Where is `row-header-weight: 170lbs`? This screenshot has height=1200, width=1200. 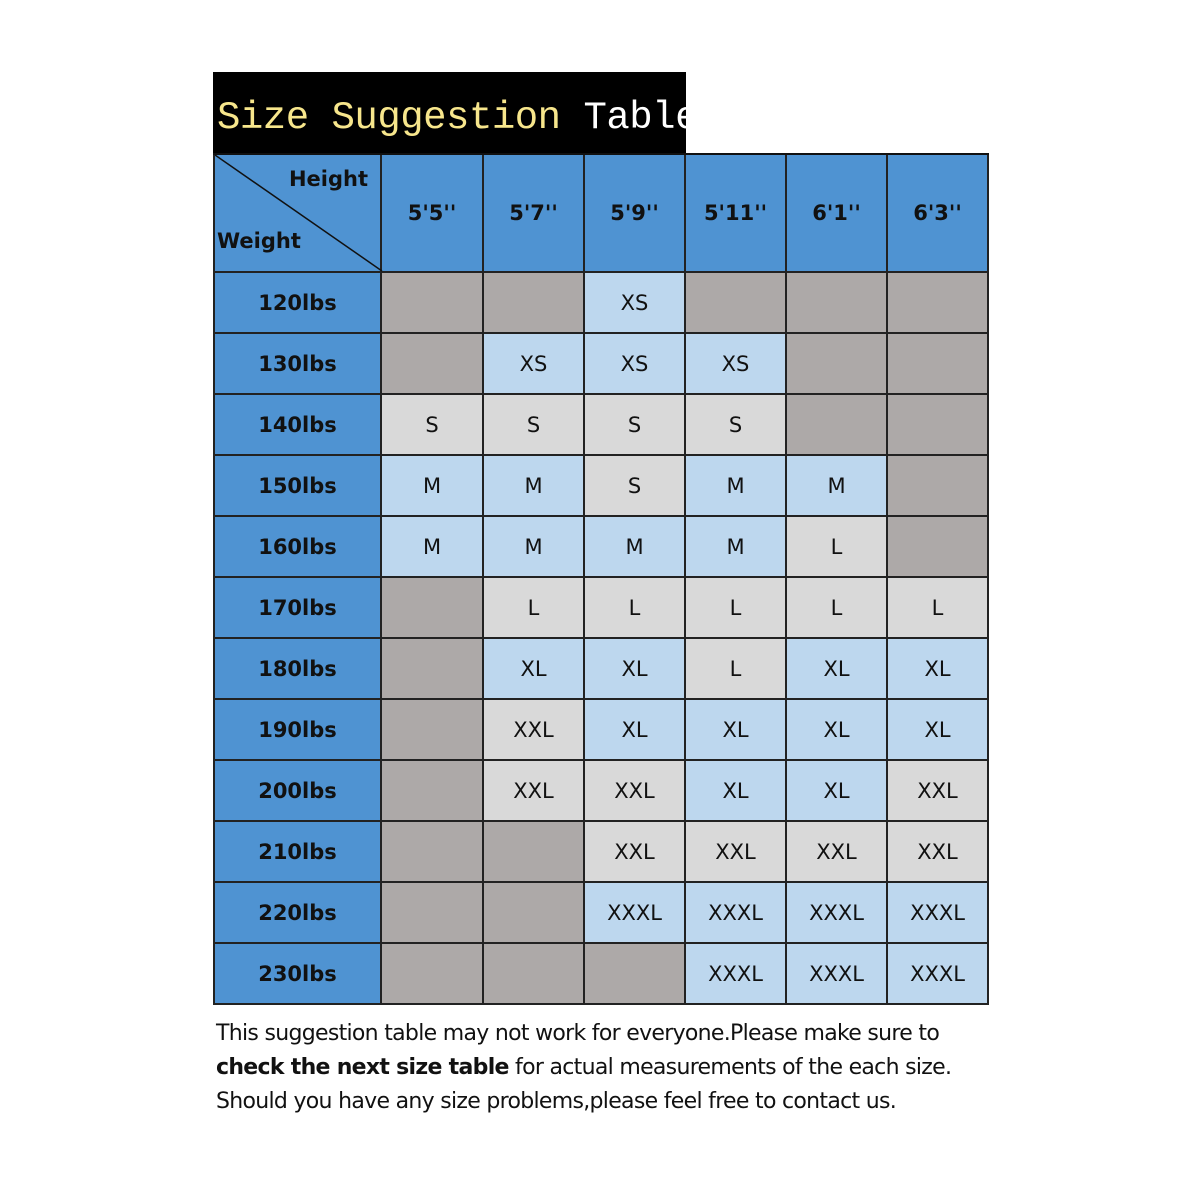
row-header-weight: 170lbs is located at coordinates (297, 608).